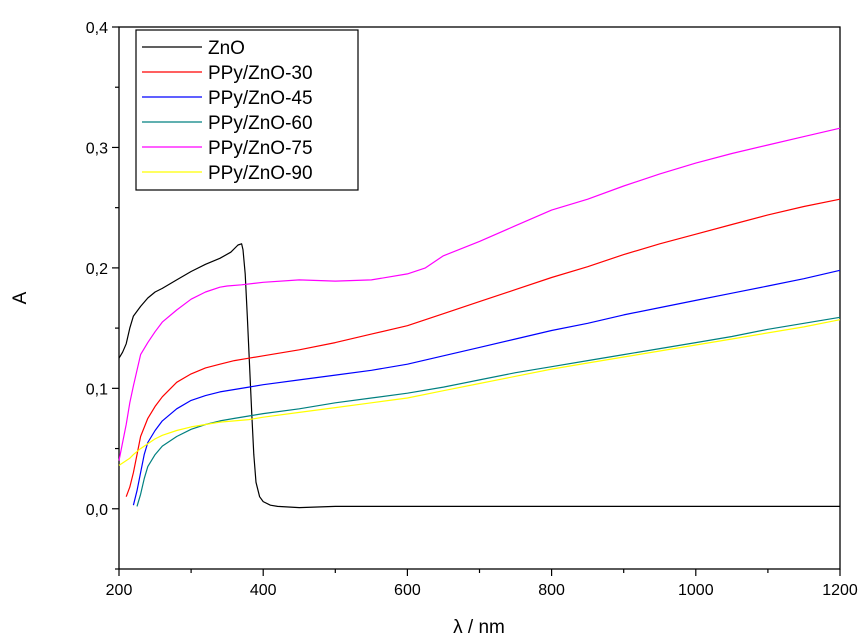 This screenshot has height=639, width=866. Describe the element at coordinates (226, 48) in the screenshot. I see `legend-label-0: ZnO` at that location.